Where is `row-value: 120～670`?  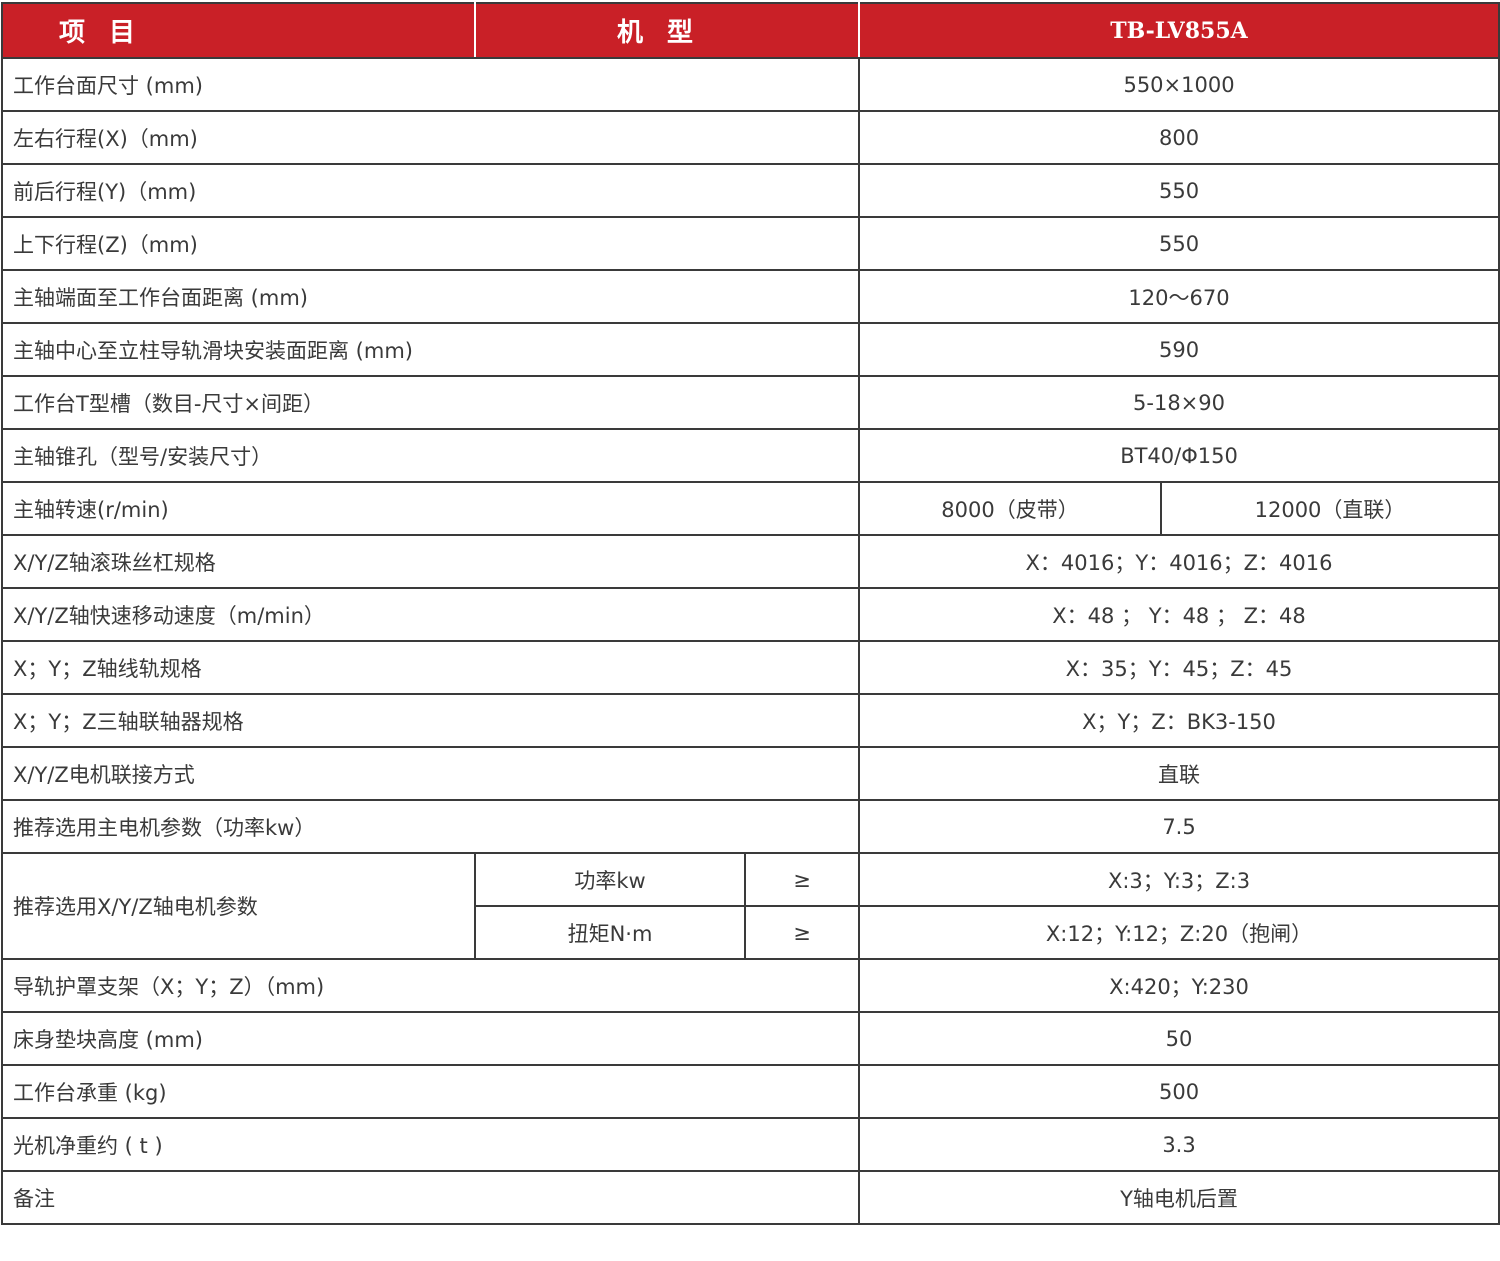
row-value: 120～670 is located at coordinates (1179, 296).